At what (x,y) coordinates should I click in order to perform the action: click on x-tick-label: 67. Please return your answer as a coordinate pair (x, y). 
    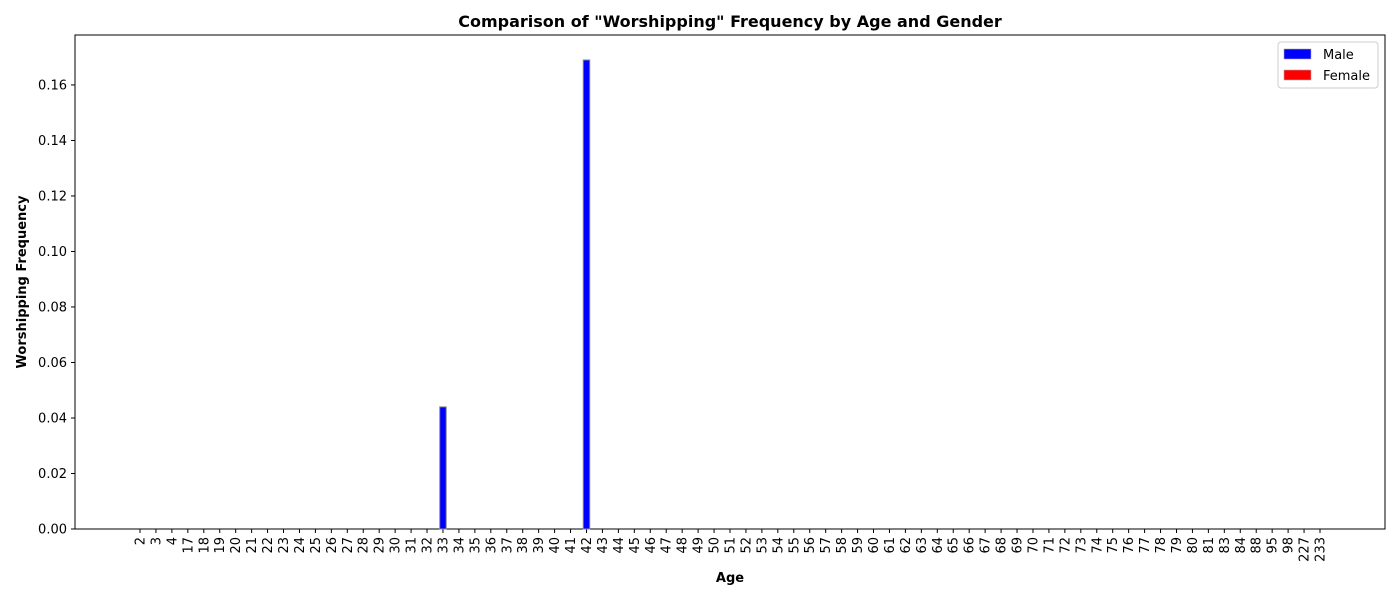
    Looking at the image, I should click on (986, 545).